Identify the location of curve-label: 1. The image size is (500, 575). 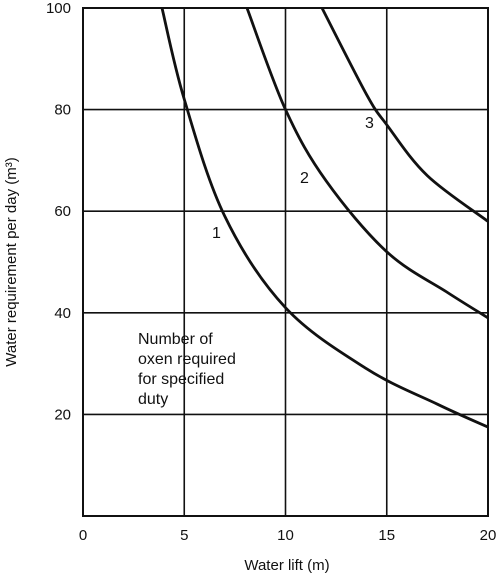
(216, 233).